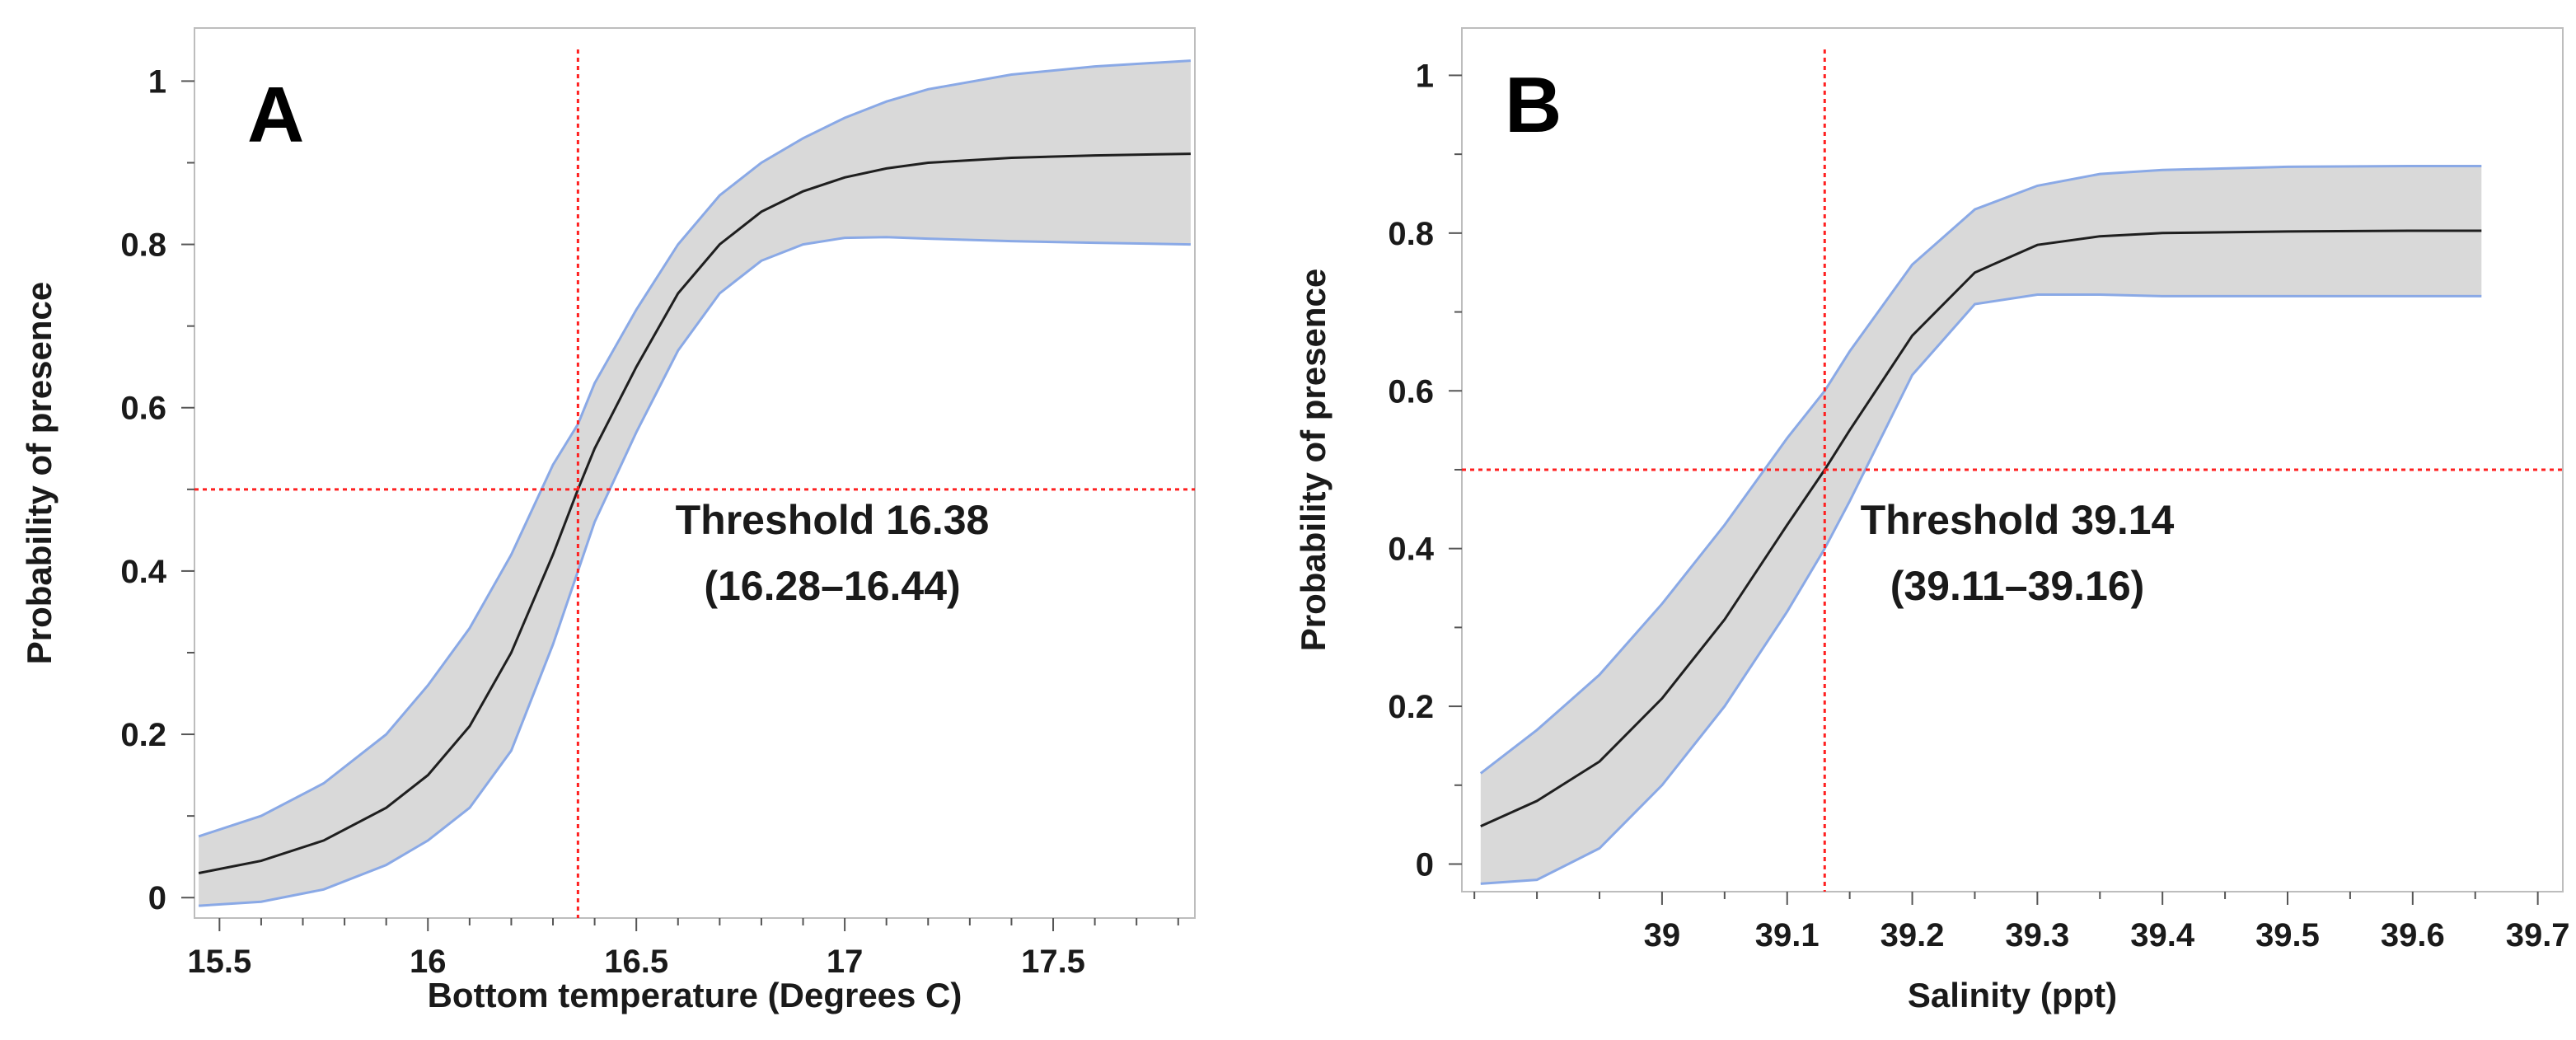  I want to click on threshold-ci-label: (16.28–16.44), so click(832, 586).